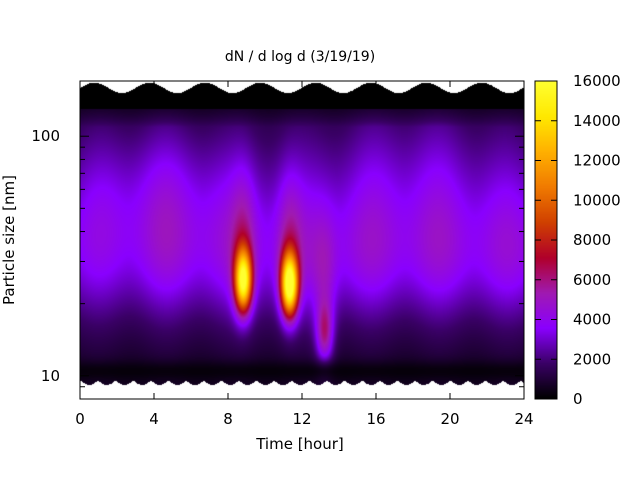 The image size is (640, 480). I want to click on x-tick-label: 16, so click(375, 419).